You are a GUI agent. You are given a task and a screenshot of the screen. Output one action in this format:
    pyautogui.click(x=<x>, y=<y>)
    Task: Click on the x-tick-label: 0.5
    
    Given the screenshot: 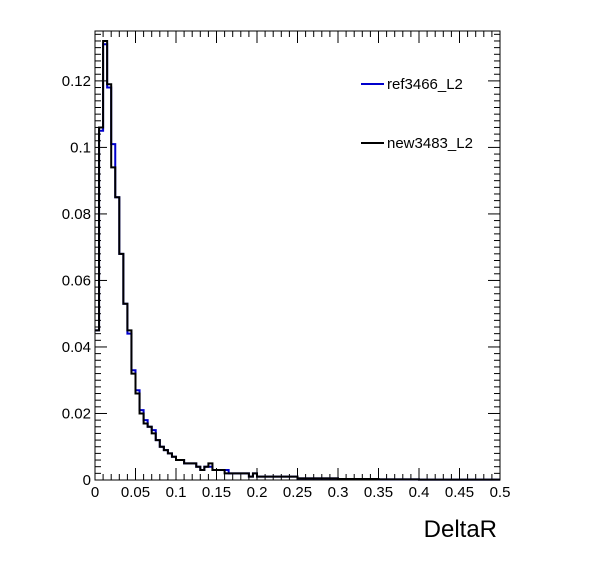 What is the action you would take?
    pyautogui.click(x=500, y=492)
    